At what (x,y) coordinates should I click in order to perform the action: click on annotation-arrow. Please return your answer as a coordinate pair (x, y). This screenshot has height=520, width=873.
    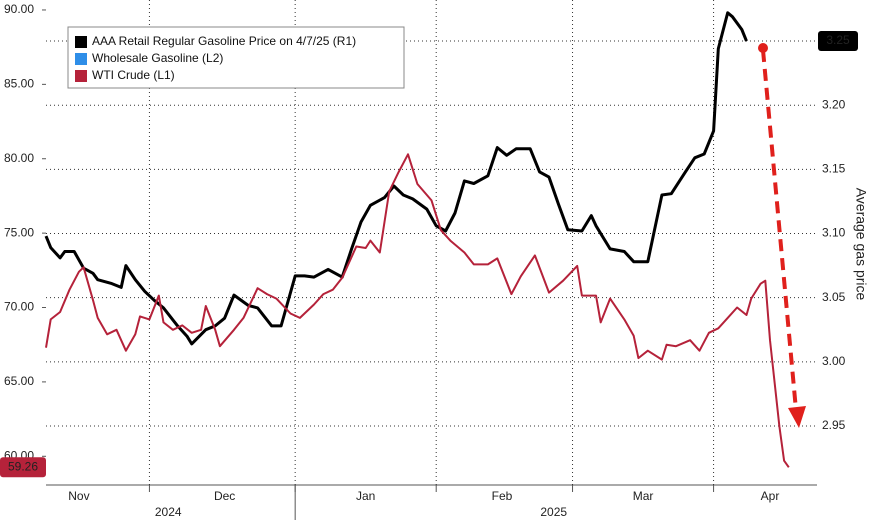
    Looking at the image, I should click on (782, 235).